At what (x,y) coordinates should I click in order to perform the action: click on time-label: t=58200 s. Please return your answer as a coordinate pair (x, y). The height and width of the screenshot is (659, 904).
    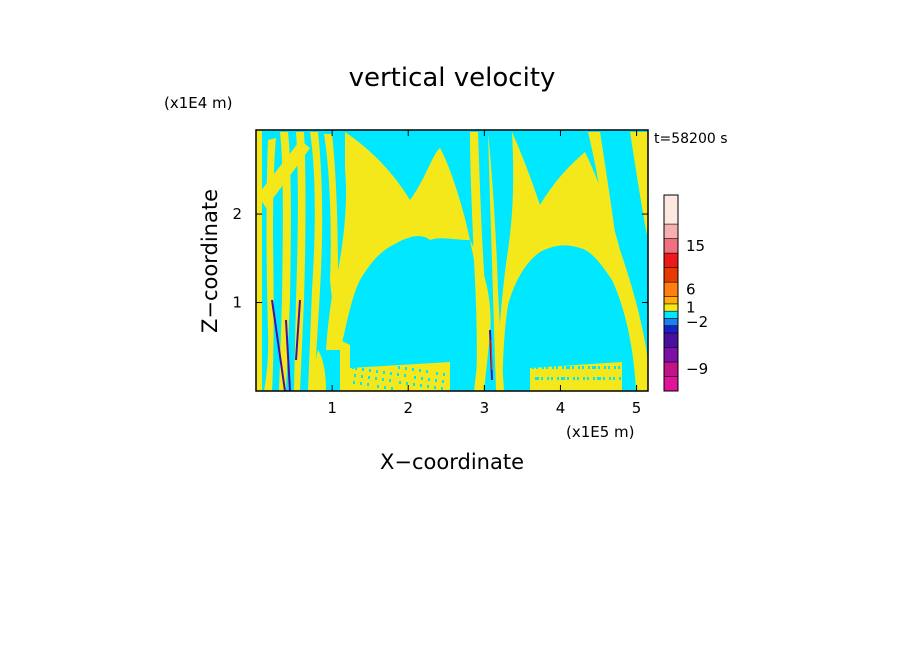
    Looking at the image, I should click on (691, 139).